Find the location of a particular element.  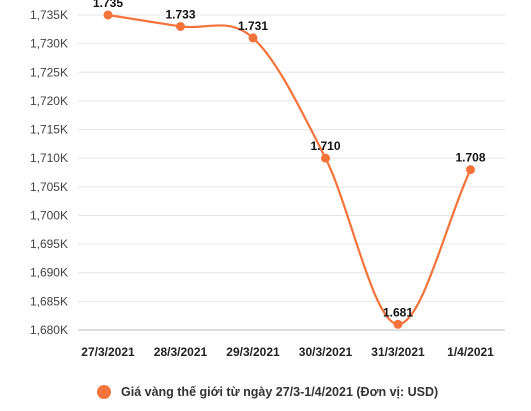

y-tick-label: 1,720K is located at coordinates (49, 101).